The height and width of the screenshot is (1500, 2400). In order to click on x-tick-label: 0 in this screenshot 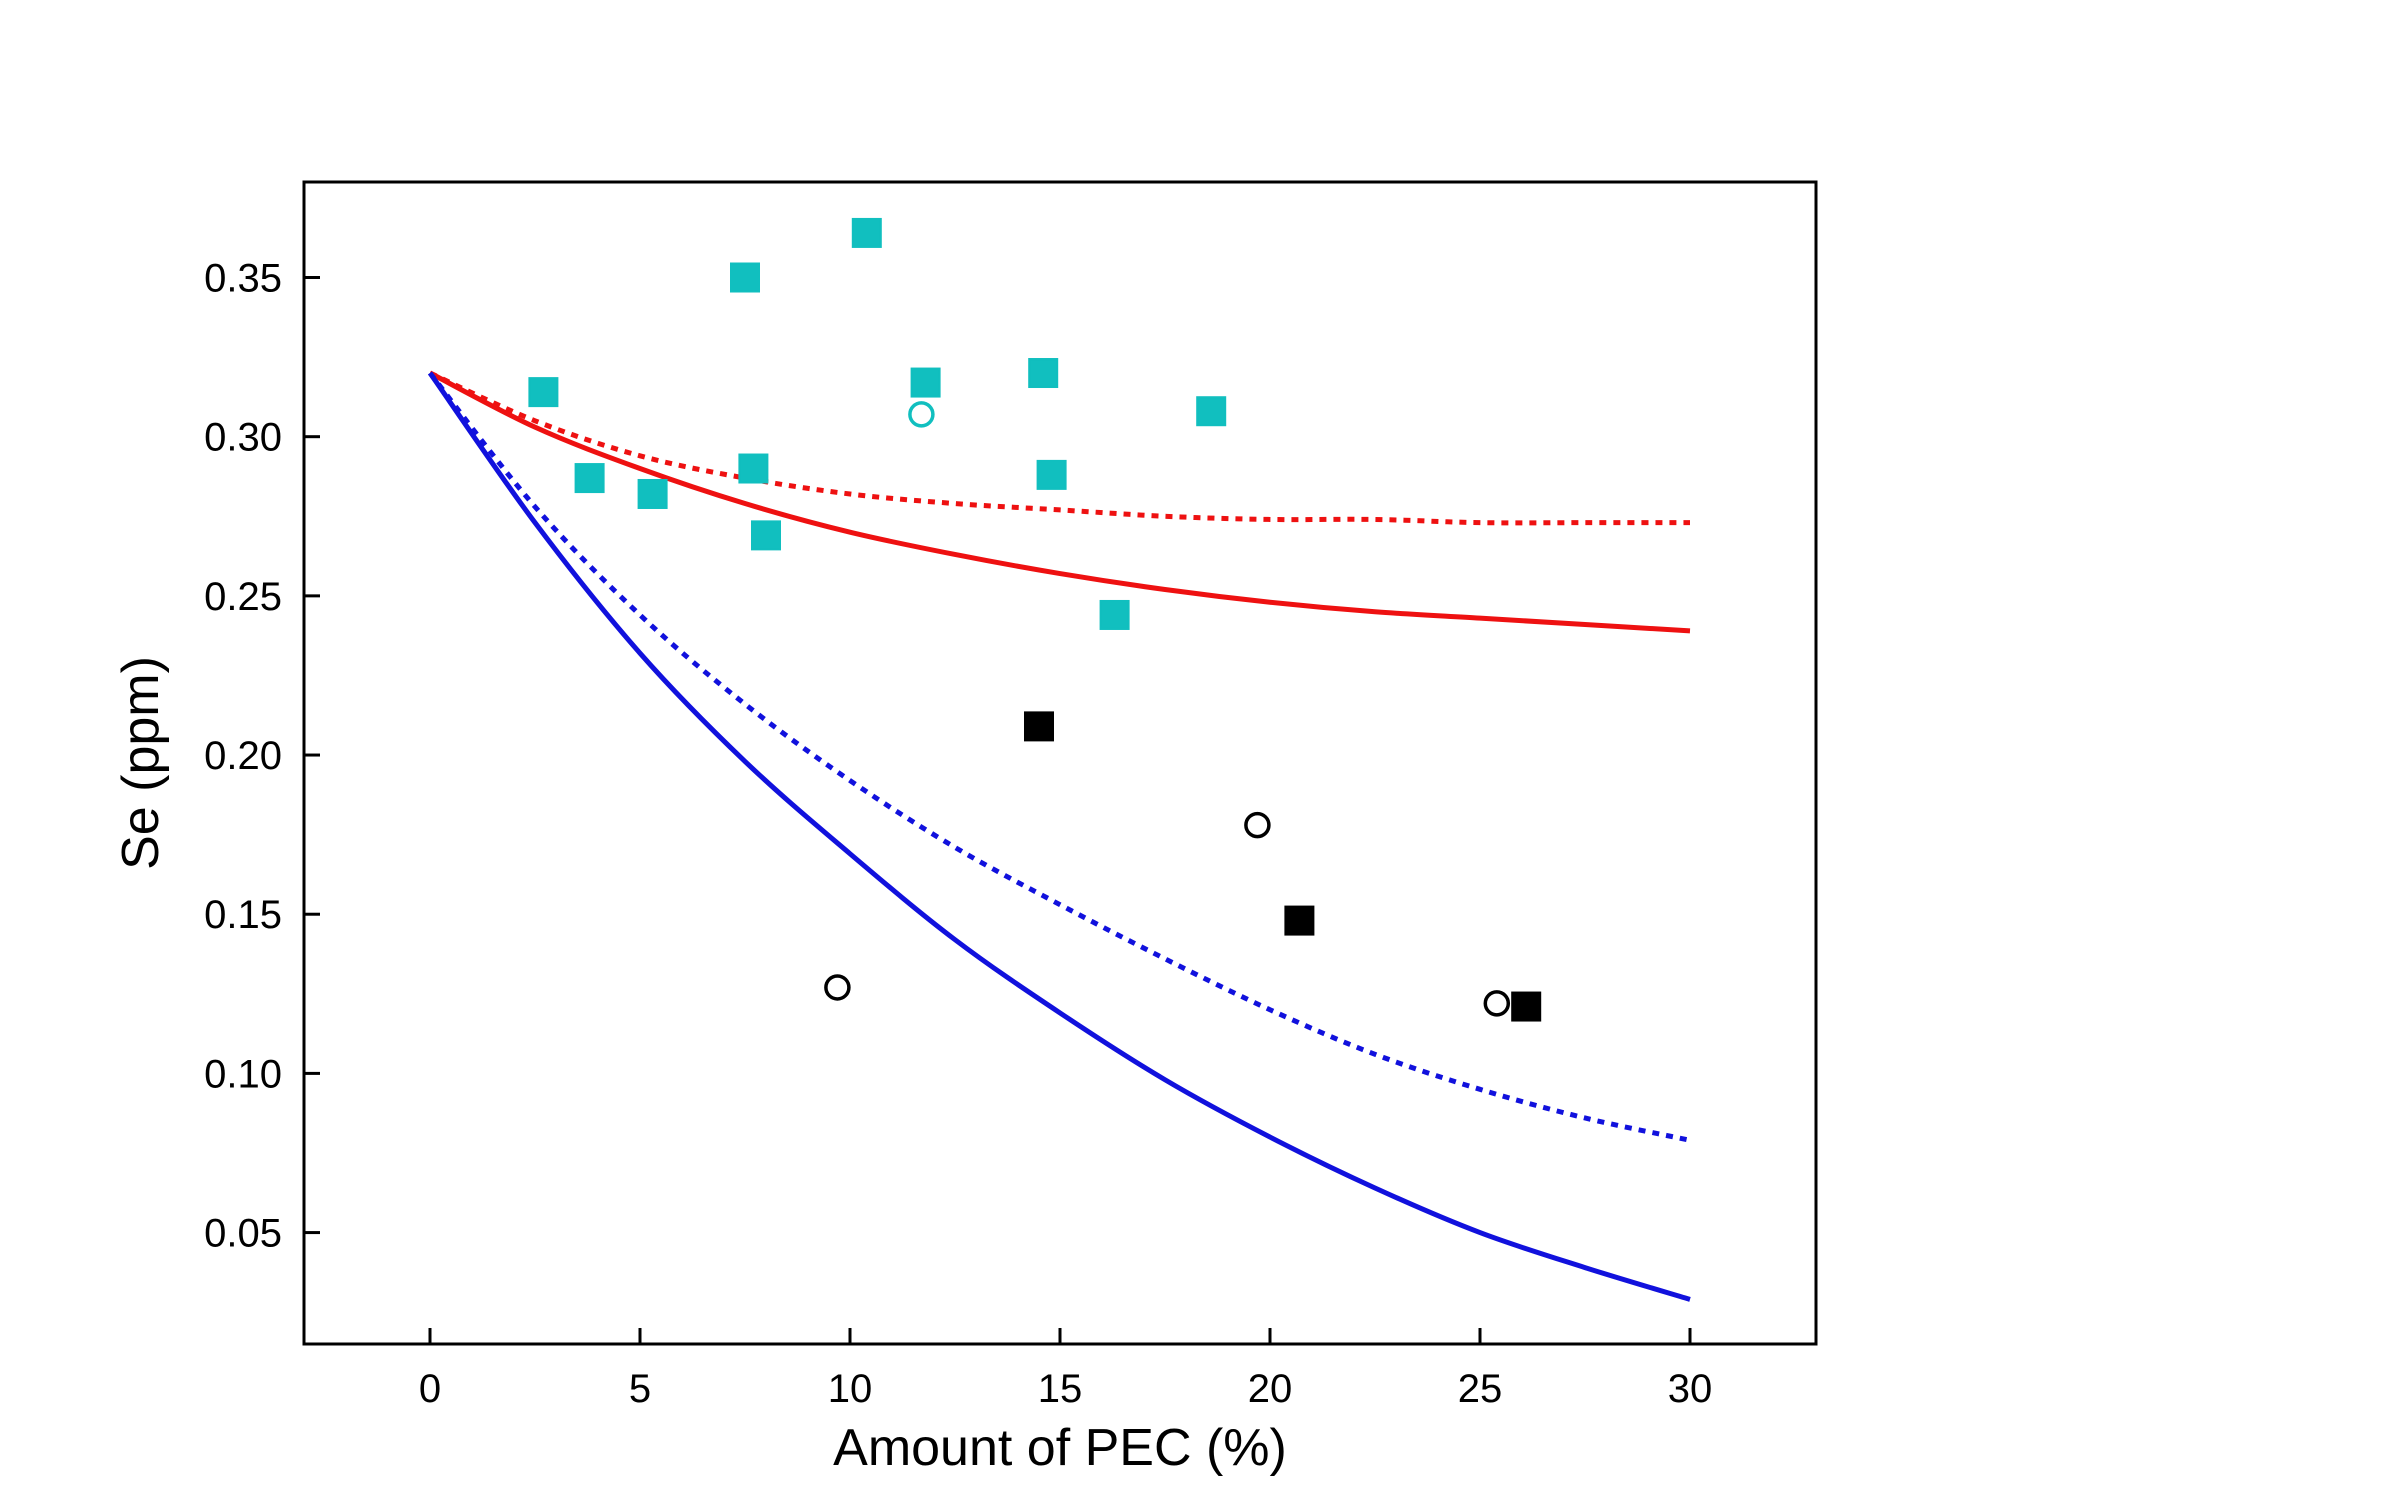, I will do `click(430, 1389)`.